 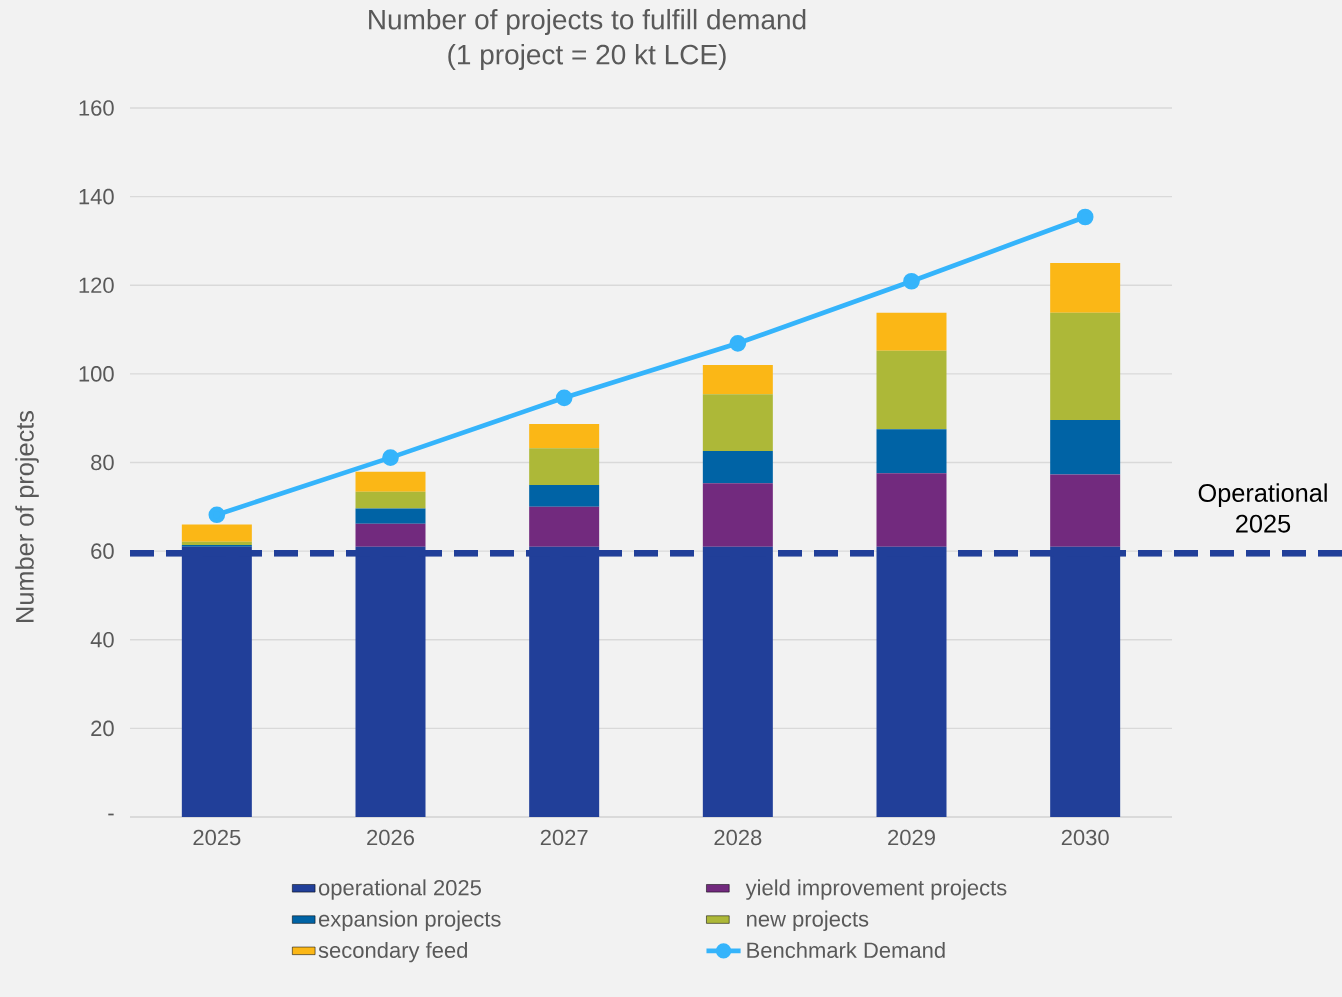 I want to click on legend-label: Benchmark Demand, so click(x=846, y=950).